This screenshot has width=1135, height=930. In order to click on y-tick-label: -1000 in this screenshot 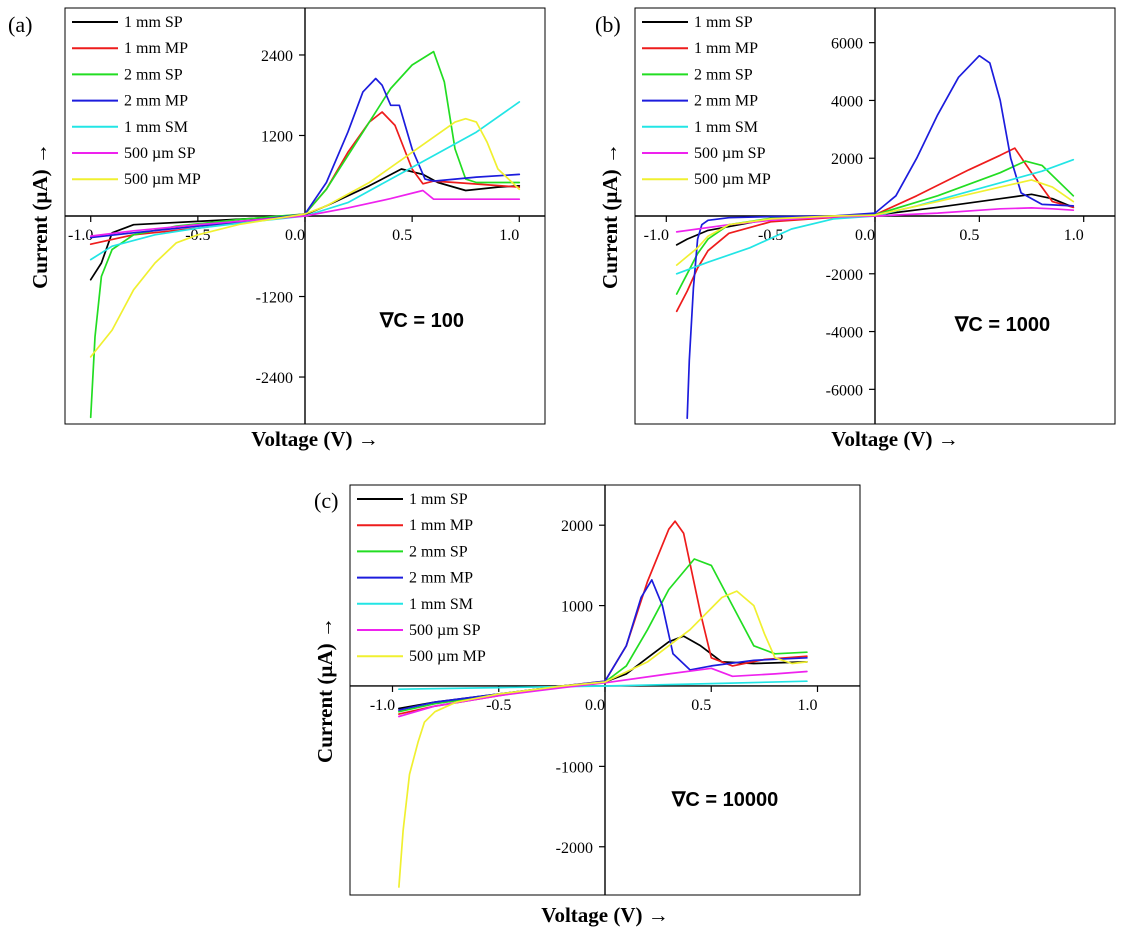, I will do `click(574, 767)`.